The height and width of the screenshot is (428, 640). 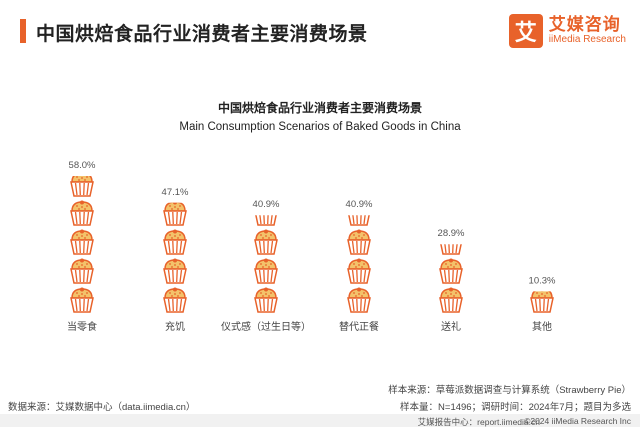 I want to click on logo-mark: 艾, so click(x=525, y=31).